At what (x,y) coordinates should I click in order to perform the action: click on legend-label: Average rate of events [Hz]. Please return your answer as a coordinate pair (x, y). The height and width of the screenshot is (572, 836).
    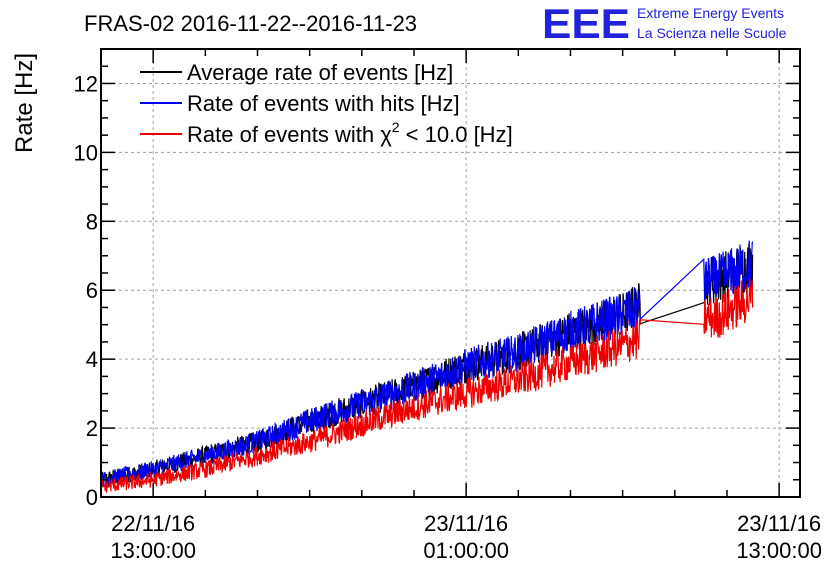
    Looking at the image, I should click on (320, 72).